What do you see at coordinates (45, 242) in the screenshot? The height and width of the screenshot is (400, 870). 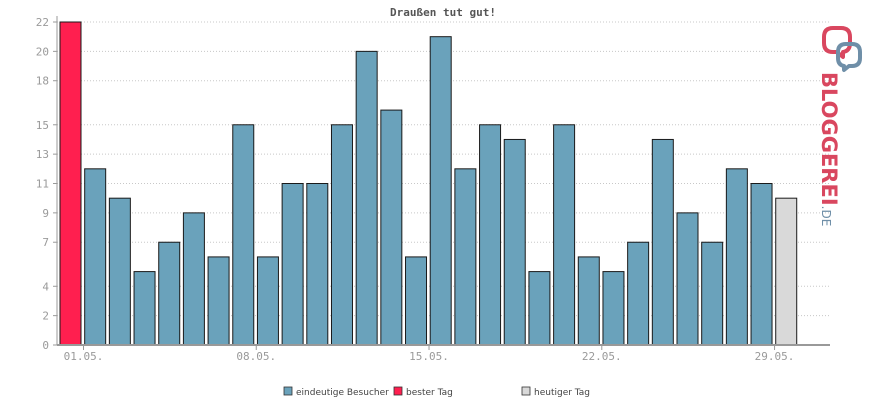 I see `y-tick-label: 7` at bounding box center [45, 242].